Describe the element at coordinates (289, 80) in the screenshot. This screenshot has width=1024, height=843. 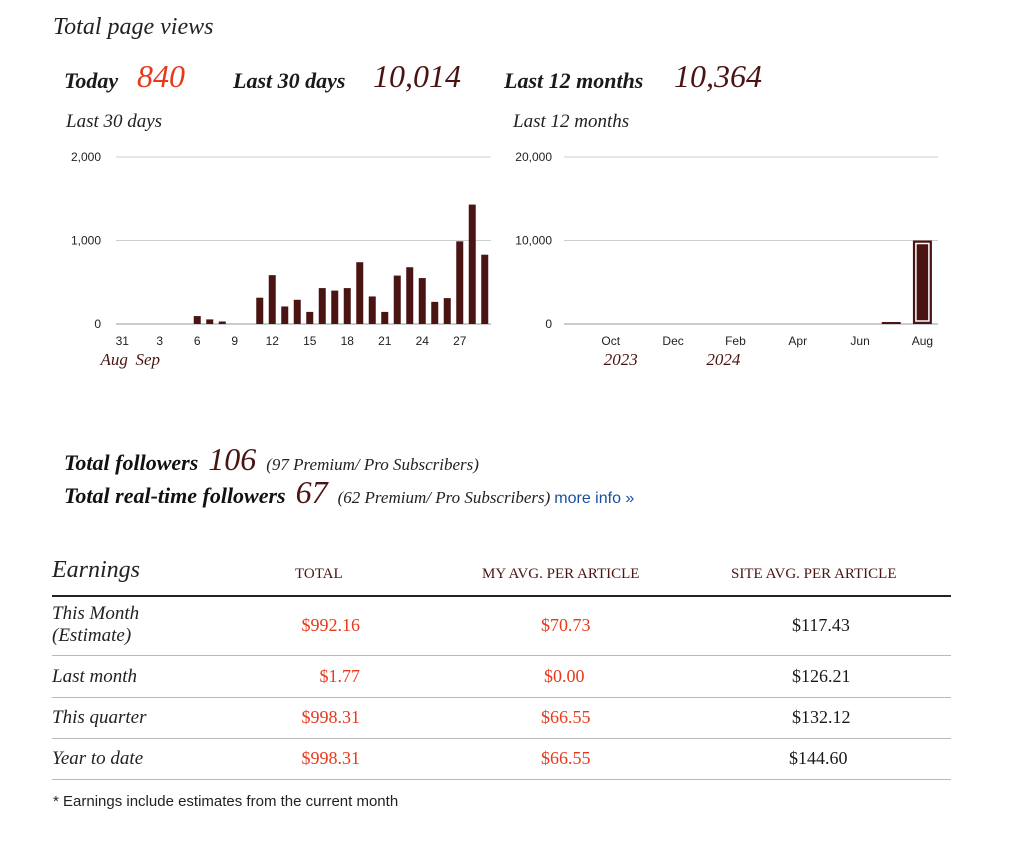
I see `last-30-days-label: Last 30 days` at that location.